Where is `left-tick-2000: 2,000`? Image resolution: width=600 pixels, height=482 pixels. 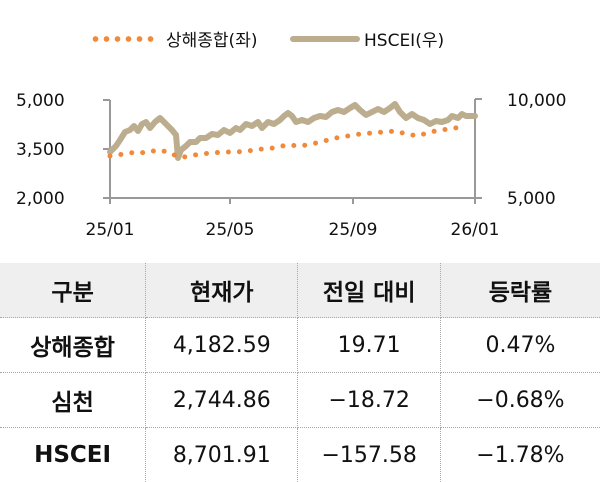
left-tick-2000: 2,000 is located at coordinates (40, 199).